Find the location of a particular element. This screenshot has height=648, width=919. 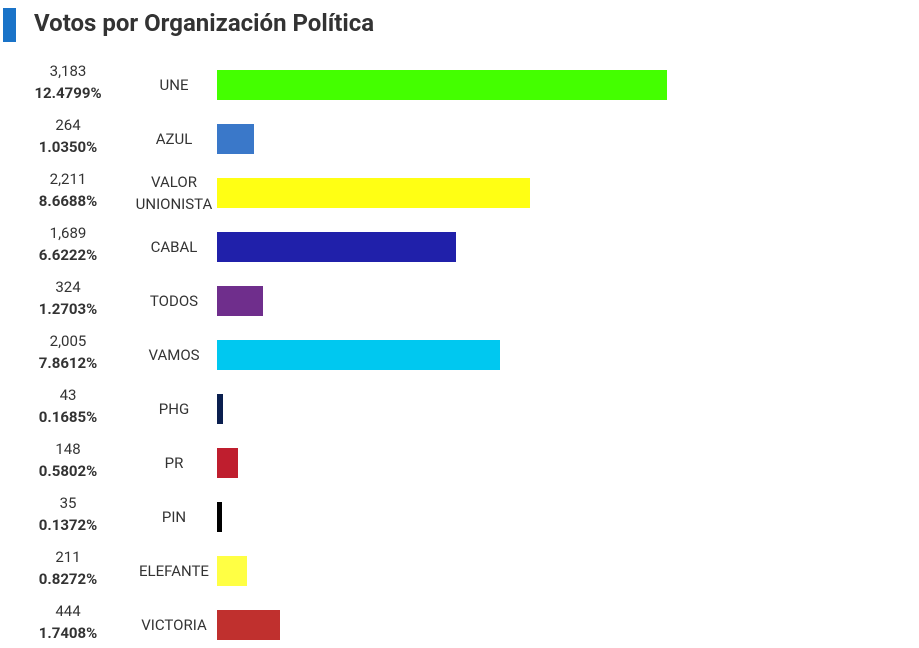

party-label: TODOS is located at coordinates (174, 301).